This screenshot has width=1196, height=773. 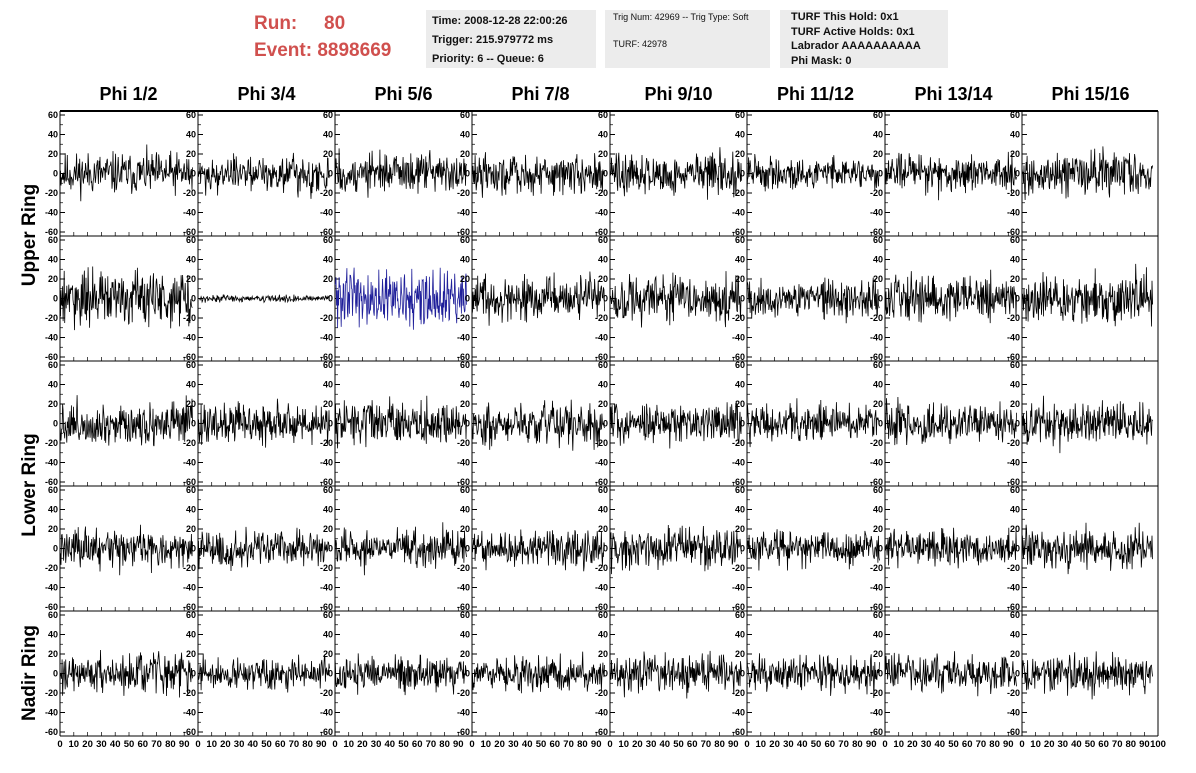 What do you see at coordinates (946, 298) in the screenshot?
I see `panel-r1-c6: 60 40 20 0 -20 -40 -60` at bounding box center [946, 298].